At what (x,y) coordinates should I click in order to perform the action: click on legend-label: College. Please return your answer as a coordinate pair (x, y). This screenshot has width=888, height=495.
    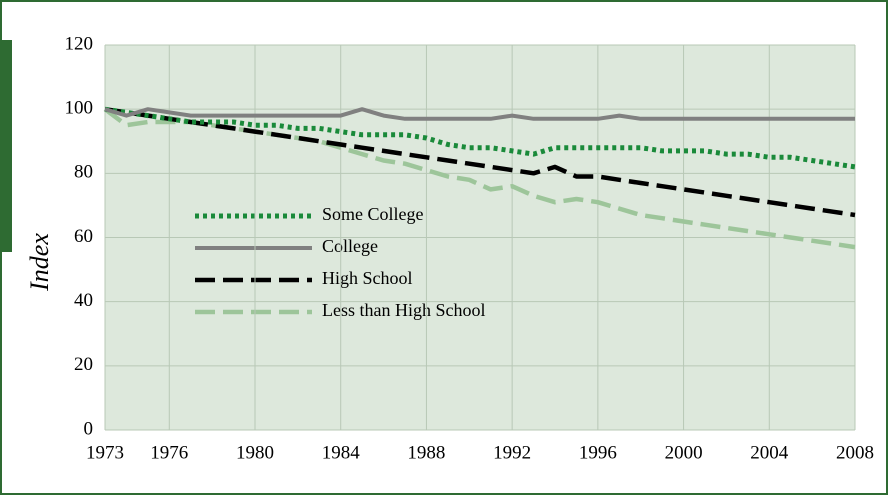
    Looking at the image, I should click on (350, 246).